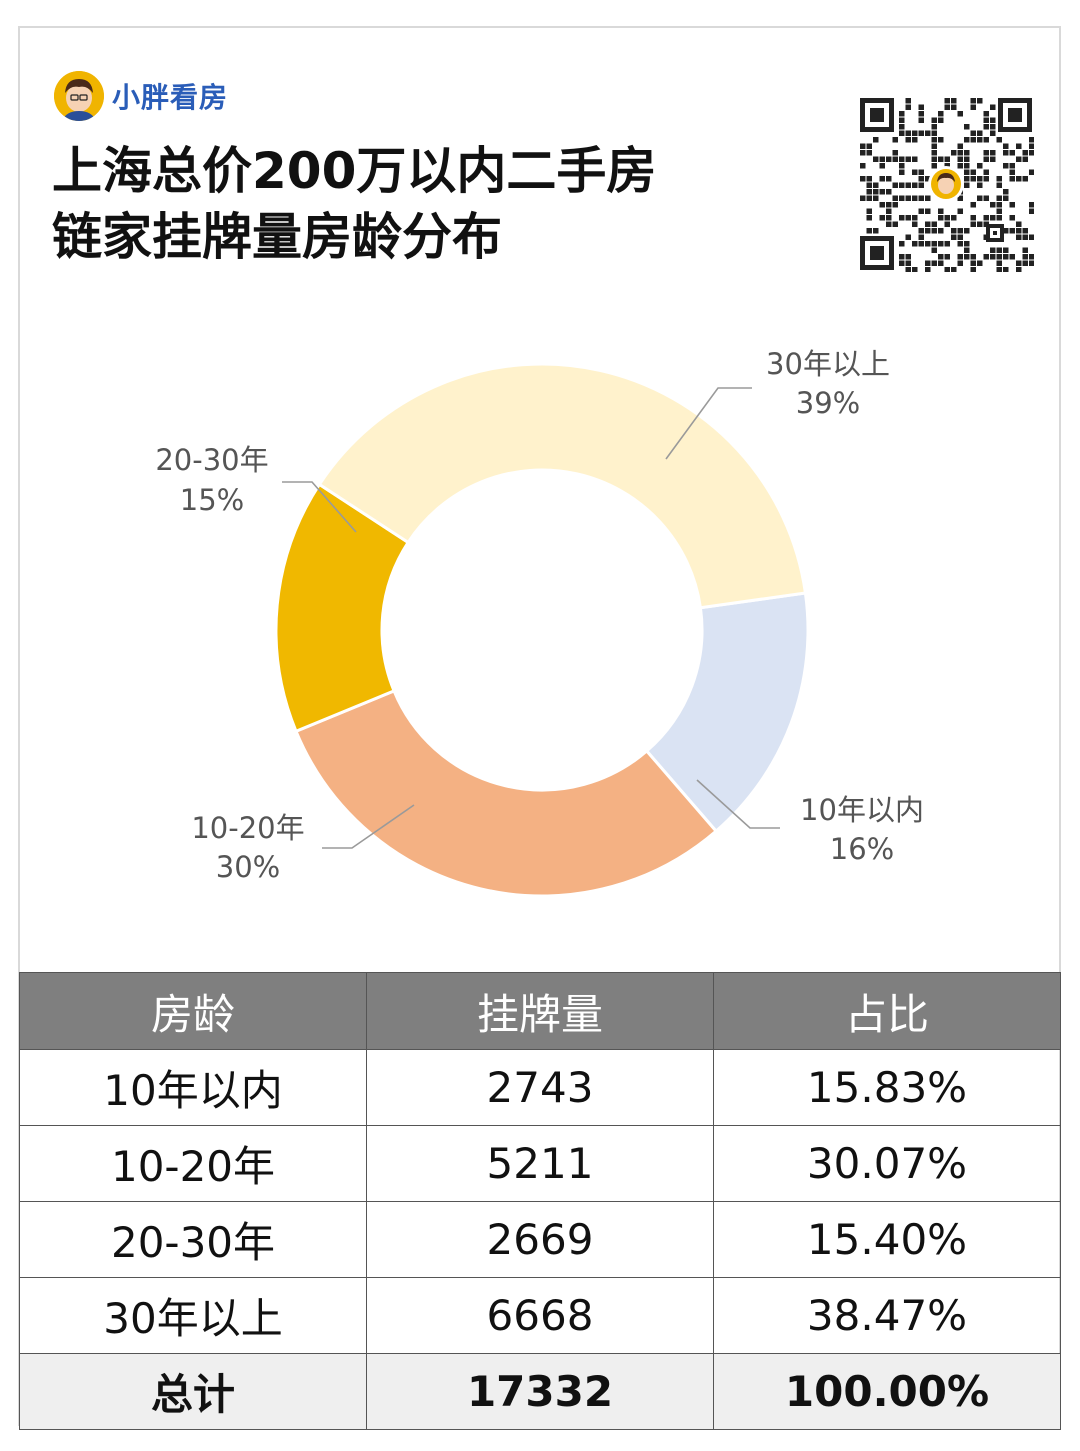 This screenshot has width=1080, height=1451. Describe the element at coordinates (247, 828) in the screenshot. I see `label-10-20-name: 10-20年` at that location.